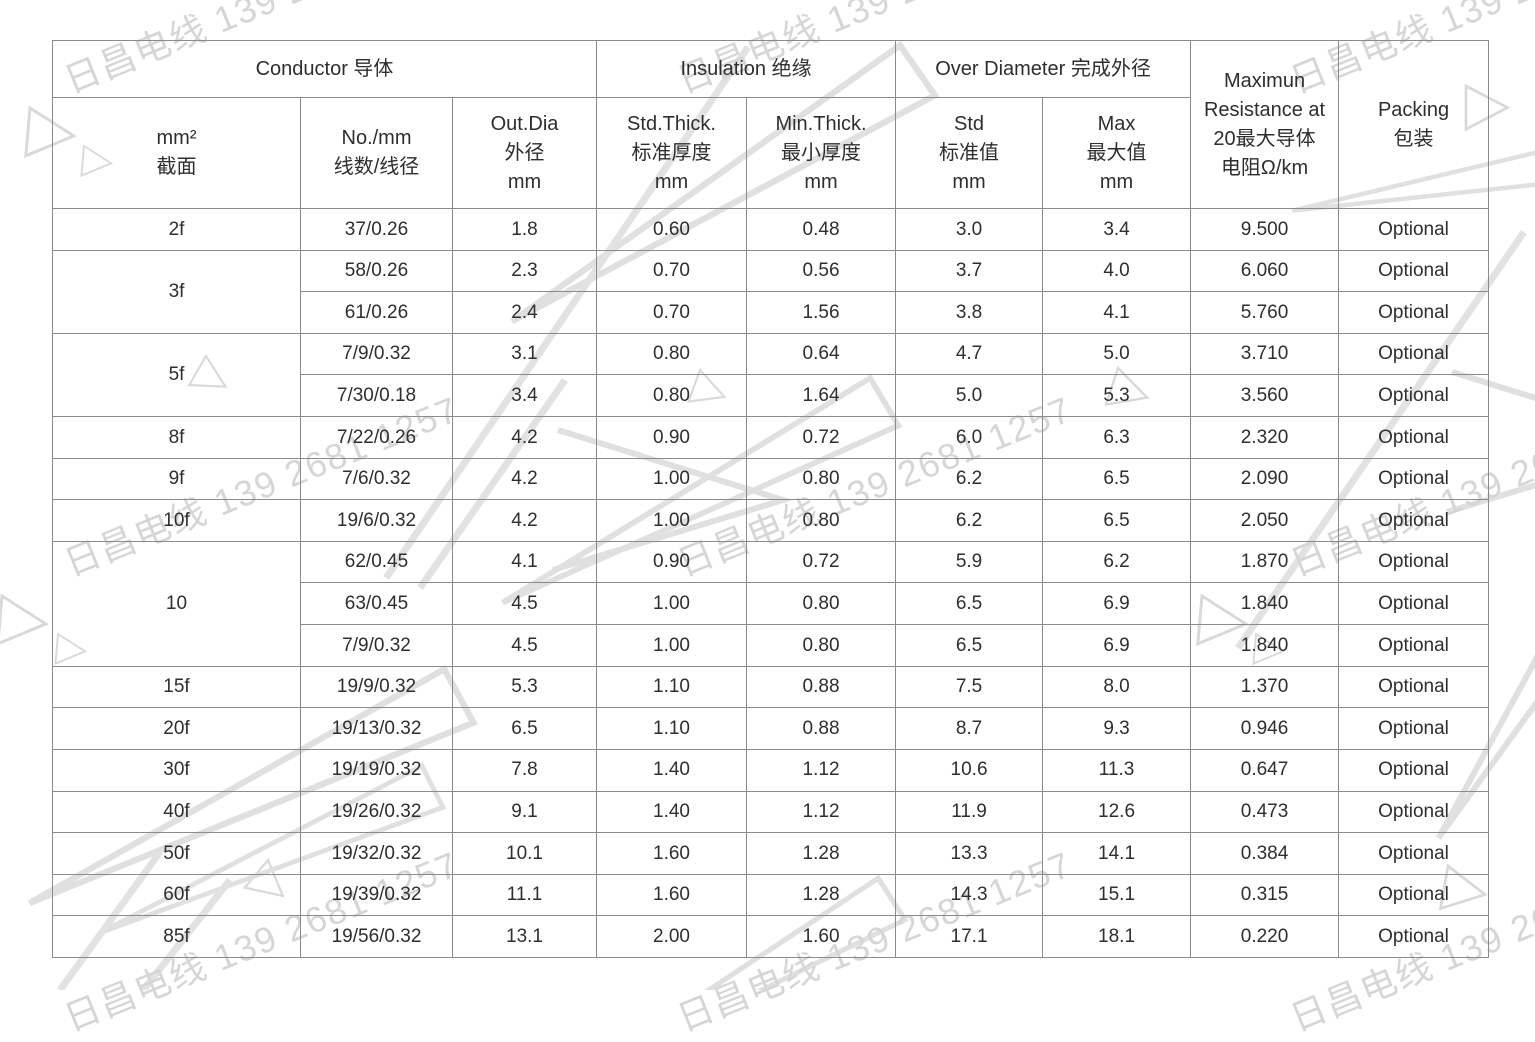 This screenshot has width=1535, height=1042. Describe the element at coordinates (524, 770) in the screenshot. I see `data-cell: 7.8` at that location.